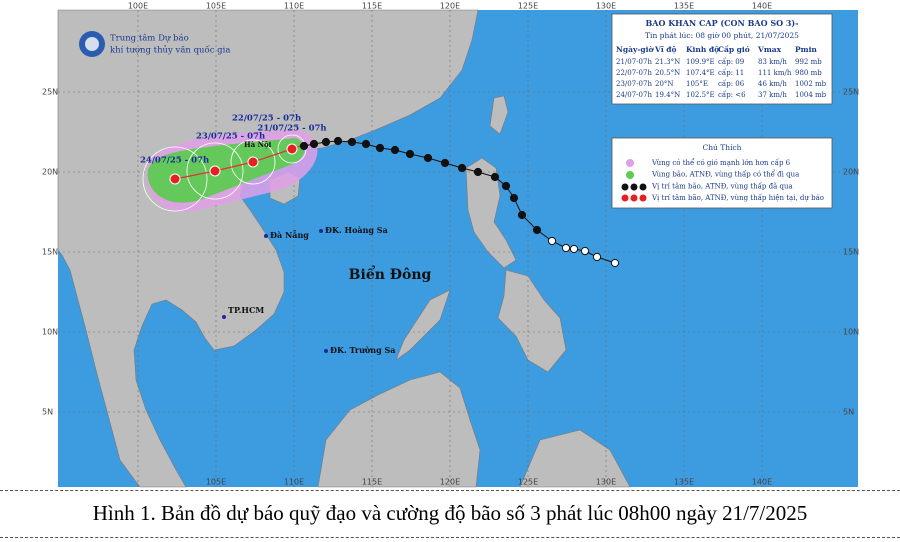 The height and width of the screenshot is (542, 900). I want to click on table-cell: 980 mb, so click(808, 73).